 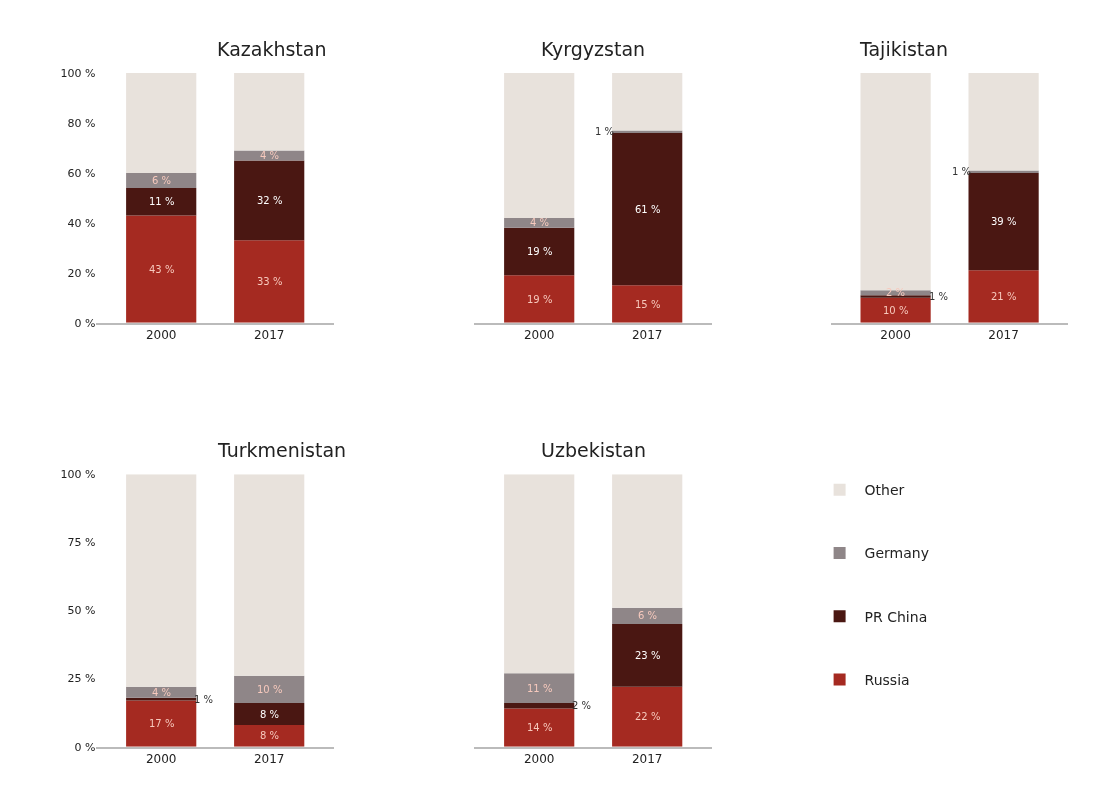 I want to click on data-label: 17 %, so click(x=162, y=723).